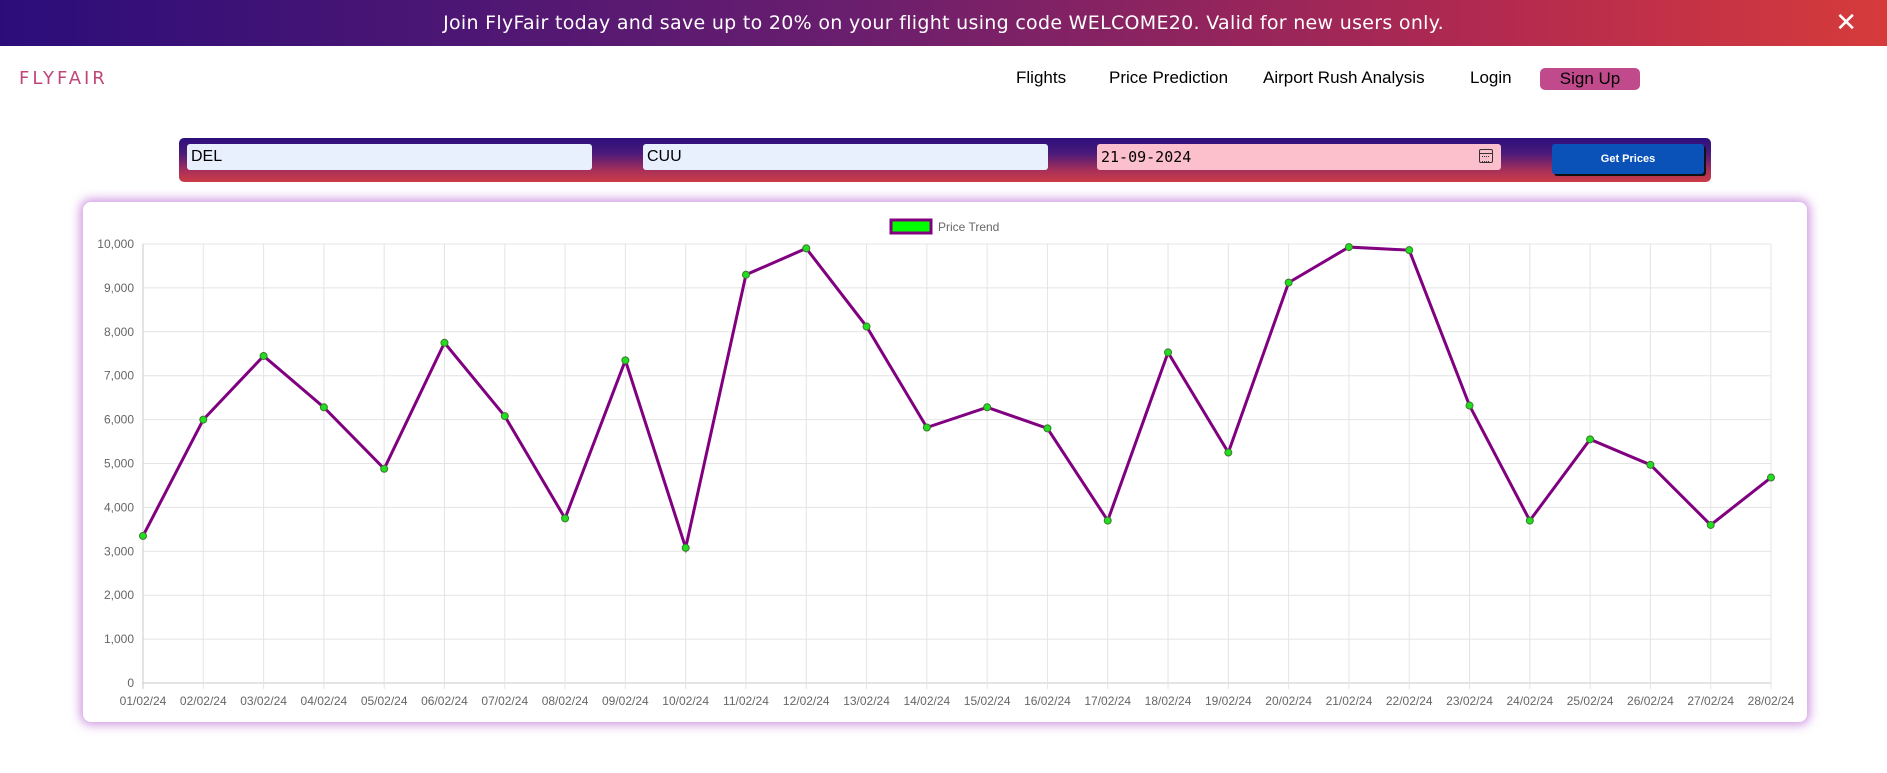  Describe the element at coordinates (1590, 79) in the screenshot. I see `signup-button: Sign Up` at that location.